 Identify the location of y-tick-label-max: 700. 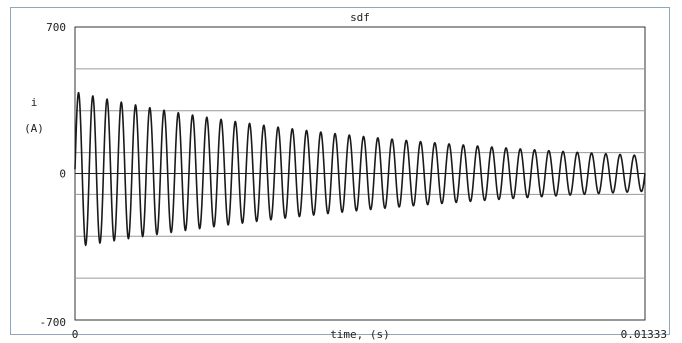
(56, 27).